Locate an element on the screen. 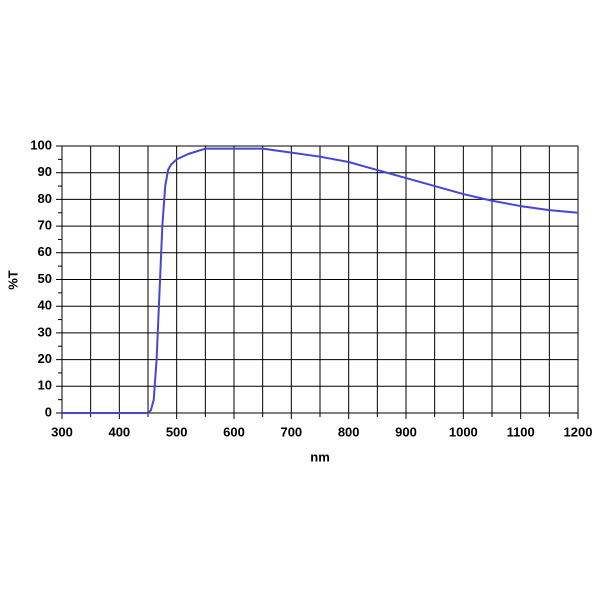 This screenshot has width=600, height=600. y-tick-label: 0 is located at coordinates (48, 411).